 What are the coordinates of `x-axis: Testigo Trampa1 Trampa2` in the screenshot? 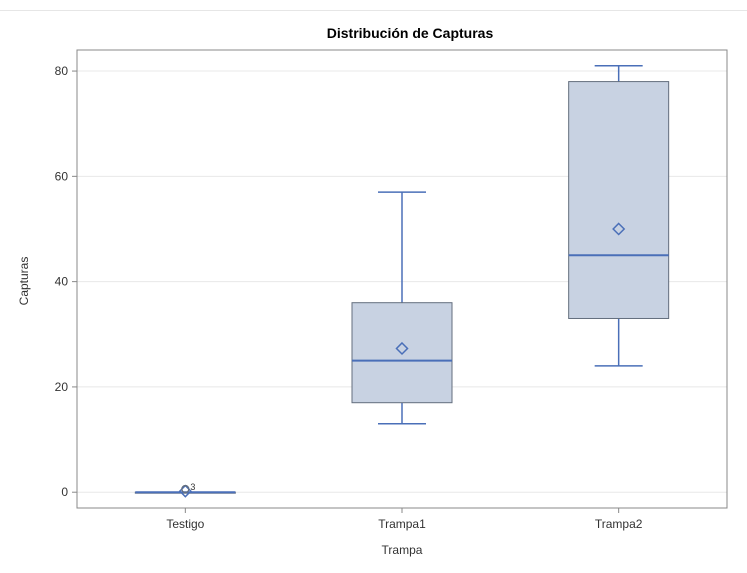 It's located at (404, 519).